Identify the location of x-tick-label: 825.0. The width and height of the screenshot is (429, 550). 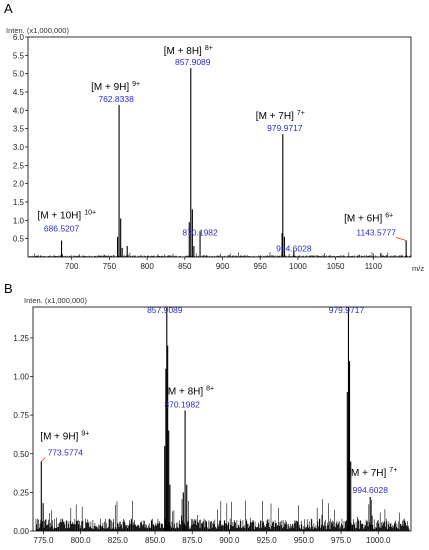
(118, 540).